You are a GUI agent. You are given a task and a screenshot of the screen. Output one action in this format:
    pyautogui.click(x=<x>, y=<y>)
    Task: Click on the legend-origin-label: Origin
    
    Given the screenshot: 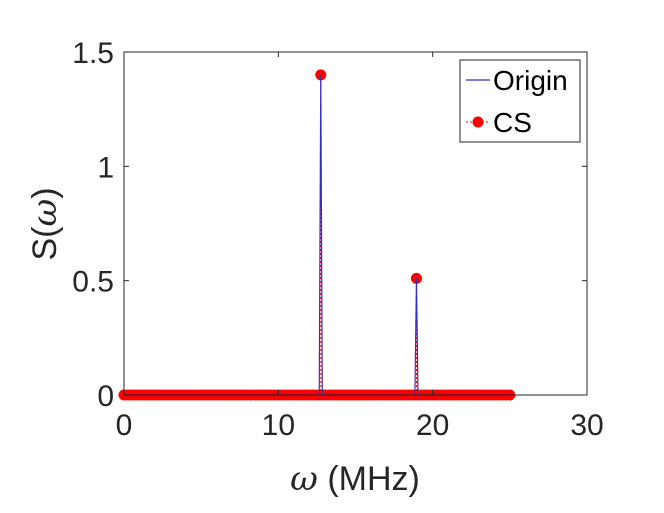 What is the action you would take?
    pyautogui.click(x=530, y=80)
    